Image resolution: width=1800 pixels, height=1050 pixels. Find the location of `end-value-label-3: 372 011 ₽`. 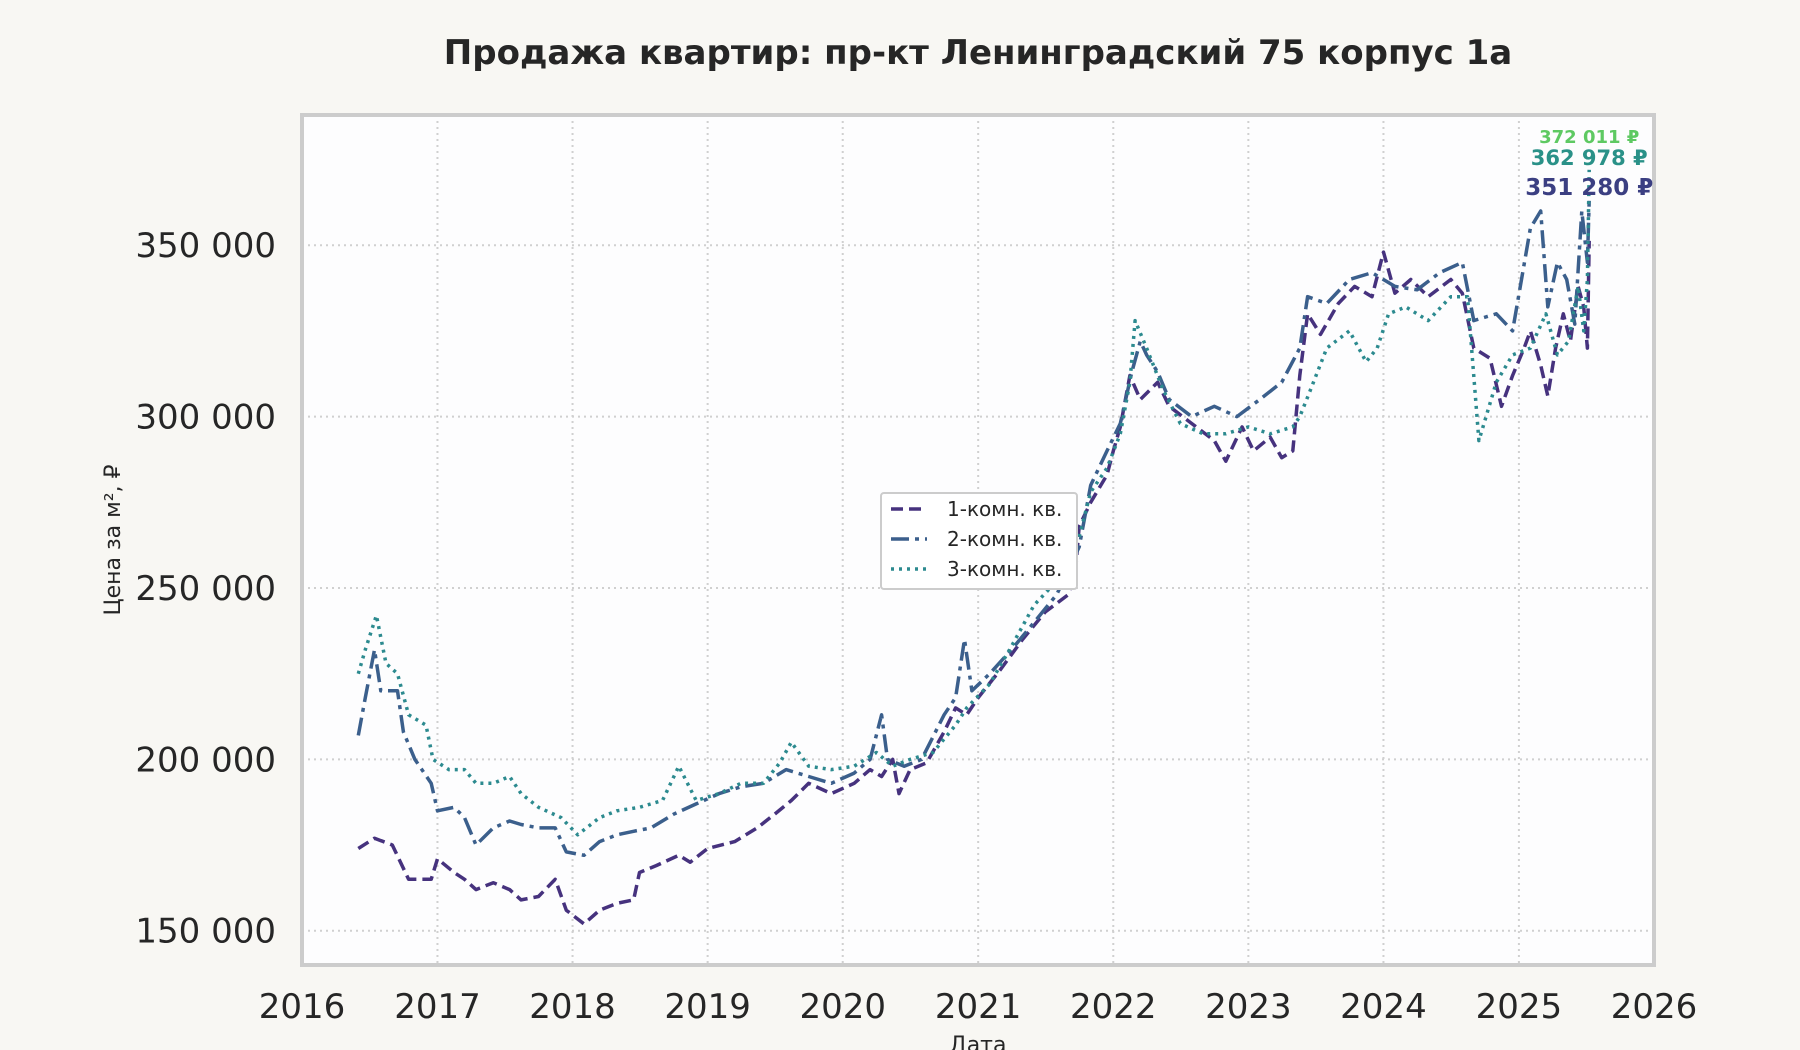

end-value-label-3: 372 011 ₽ is located at coordinates (1589, 137).